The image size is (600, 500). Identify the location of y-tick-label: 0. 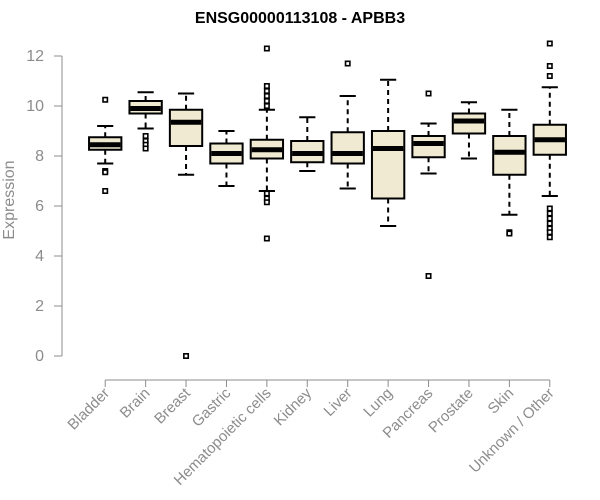
(39, 356).